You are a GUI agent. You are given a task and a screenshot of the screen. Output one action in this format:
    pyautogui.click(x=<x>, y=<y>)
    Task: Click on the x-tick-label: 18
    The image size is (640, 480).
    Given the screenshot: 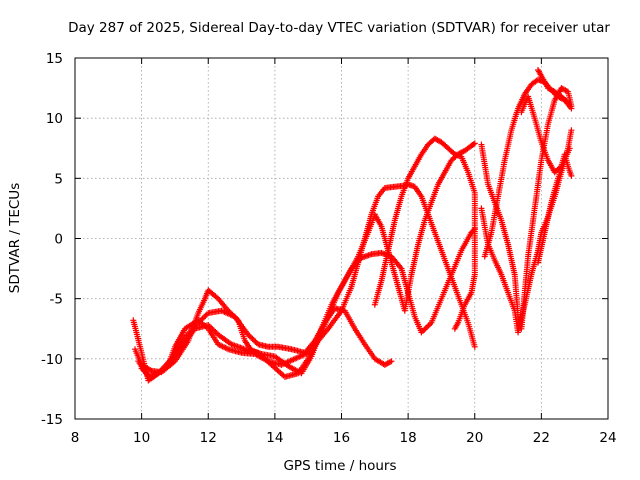 What is the action you would take?
    pyautogui.click(x=408, y=438)
    